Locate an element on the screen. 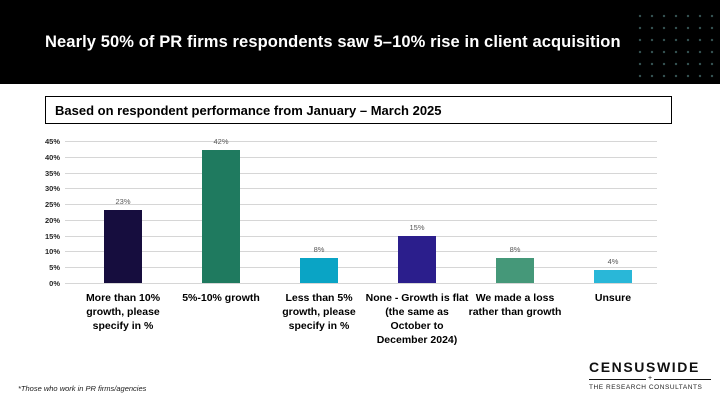 This screenshot has height=405, width=720. footnote: *Those who work in PR firms/agencies is located at coordinates (82, 388).